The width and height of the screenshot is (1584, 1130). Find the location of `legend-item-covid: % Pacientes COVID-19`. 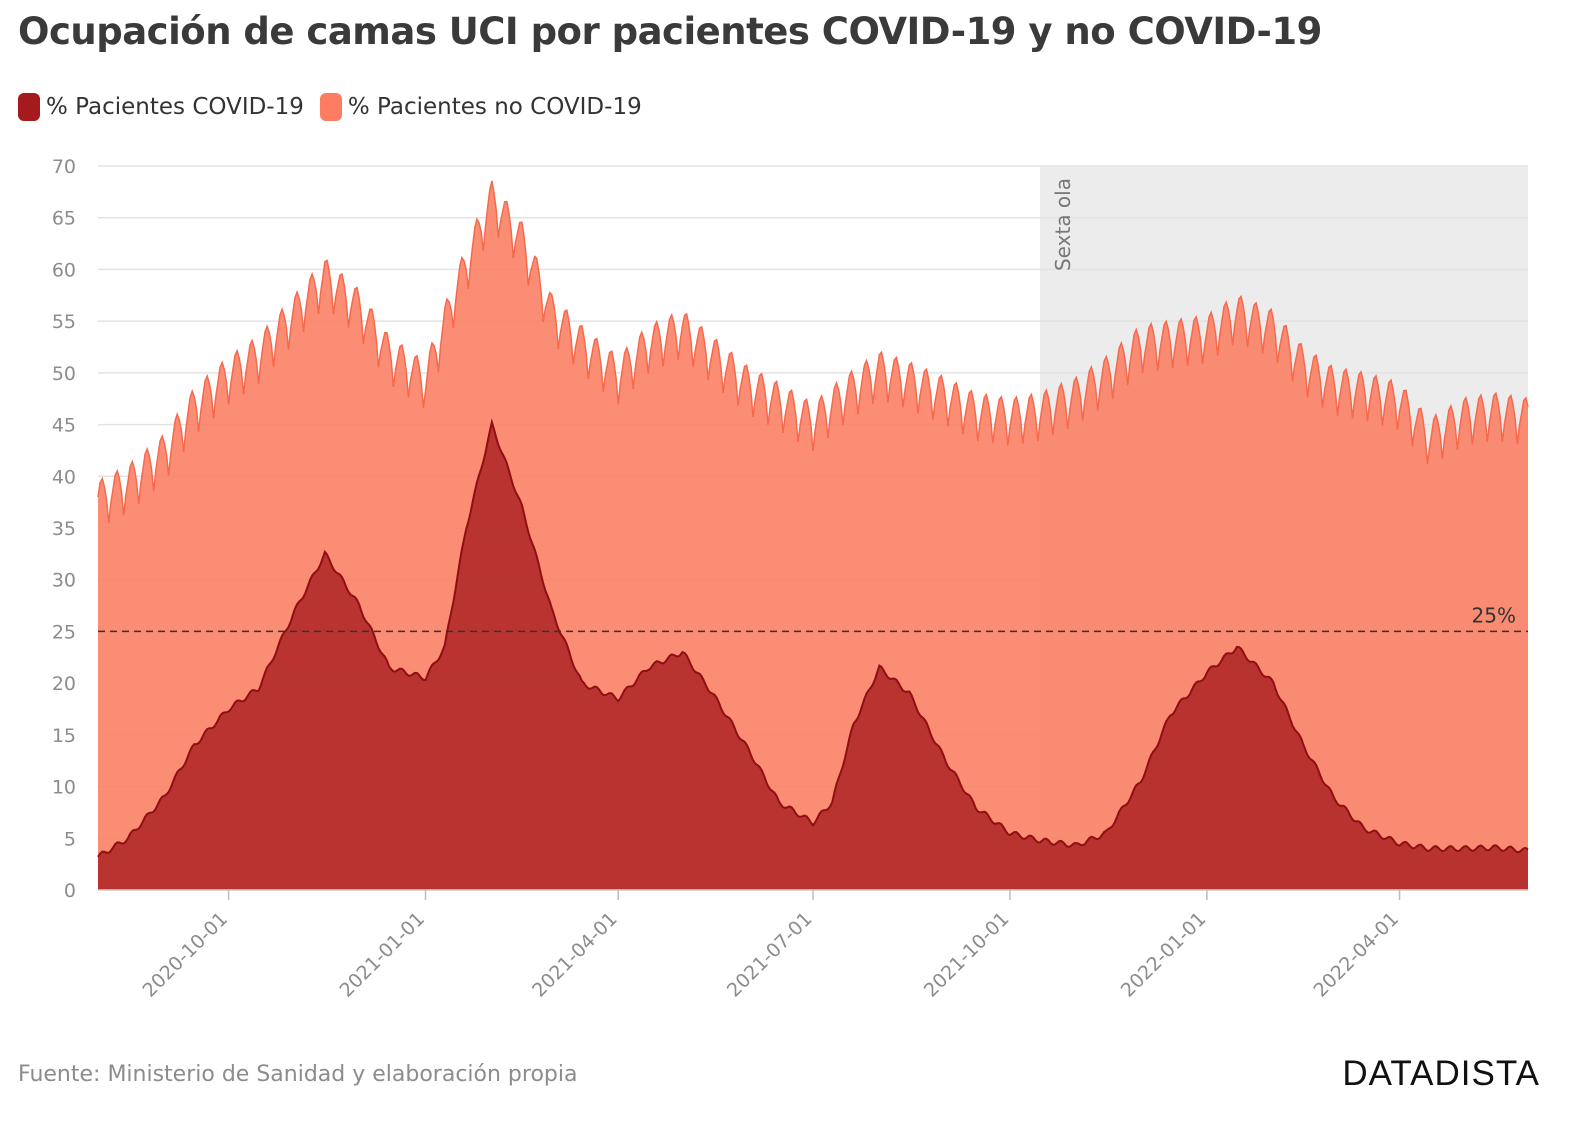

legend-item-covid: % Pacientes COVID-19 is located at coordinates (161, 107).